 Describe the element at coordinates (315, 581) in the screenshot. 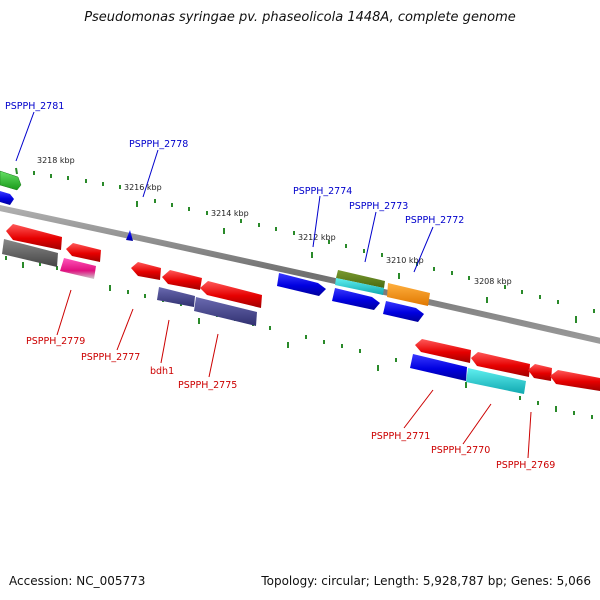

I see `topology-text: Topology: circular;` at that location.